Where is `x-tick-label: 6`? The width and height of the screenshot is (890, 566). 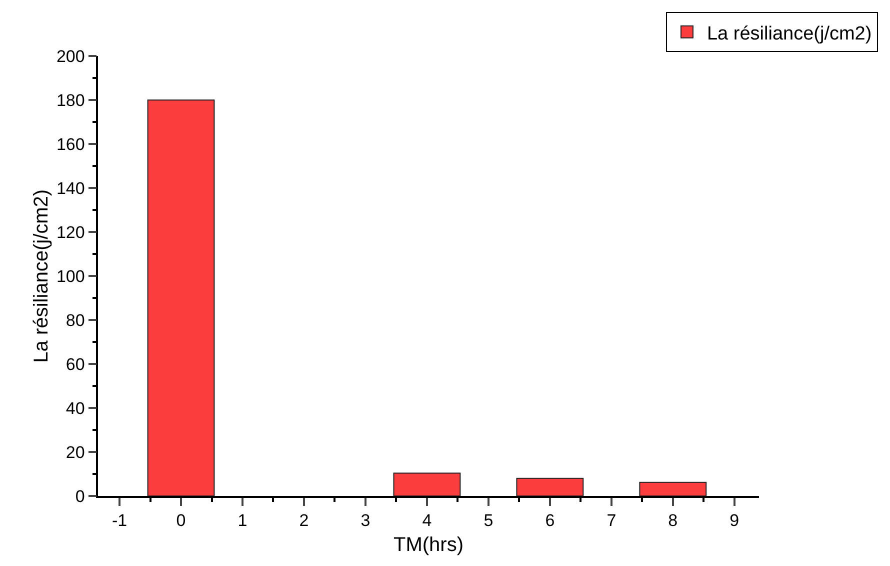 x-tick-label: 6 is located at coordinates (550, 520).